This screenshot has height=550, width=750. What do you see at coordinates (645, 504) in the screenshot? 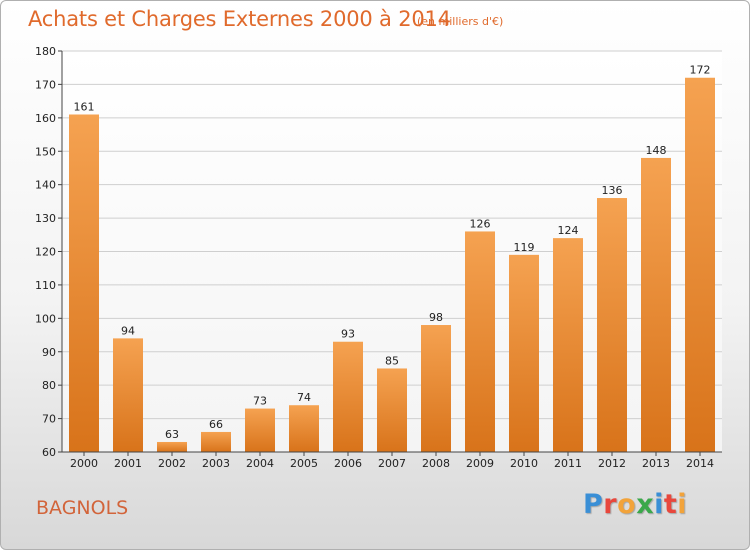
I see `logo-letter: x` at bounding box center [645, 504].